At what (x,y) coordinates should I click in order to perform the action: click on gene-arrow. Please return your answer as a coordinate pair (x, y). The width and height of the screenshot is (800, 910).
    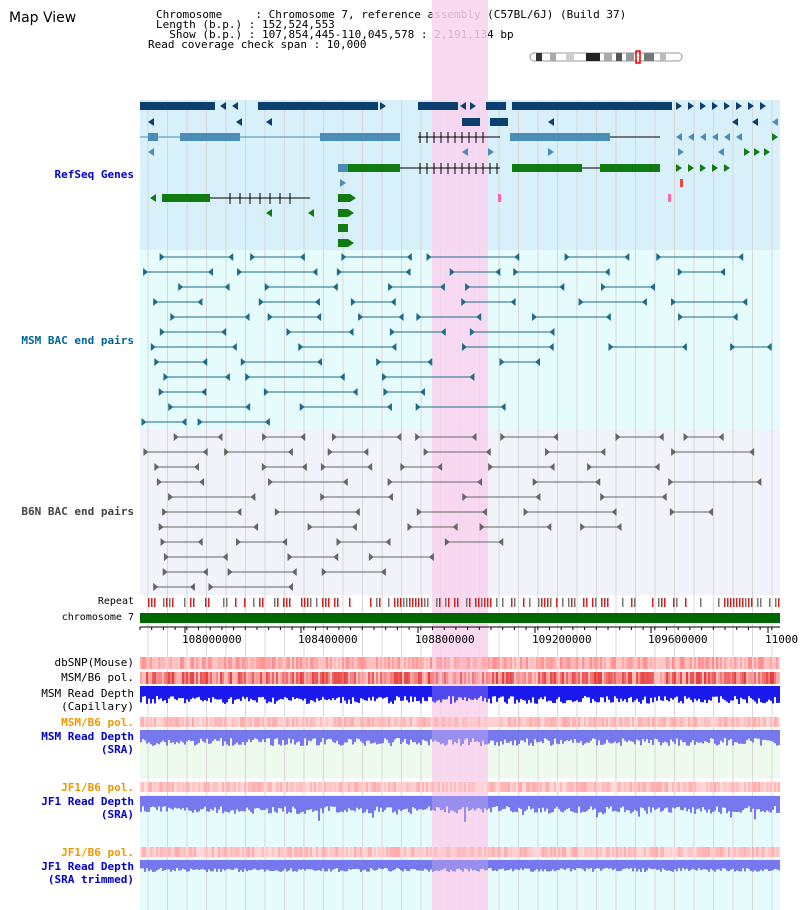
    Looking at the image, I should click on (691, 106).